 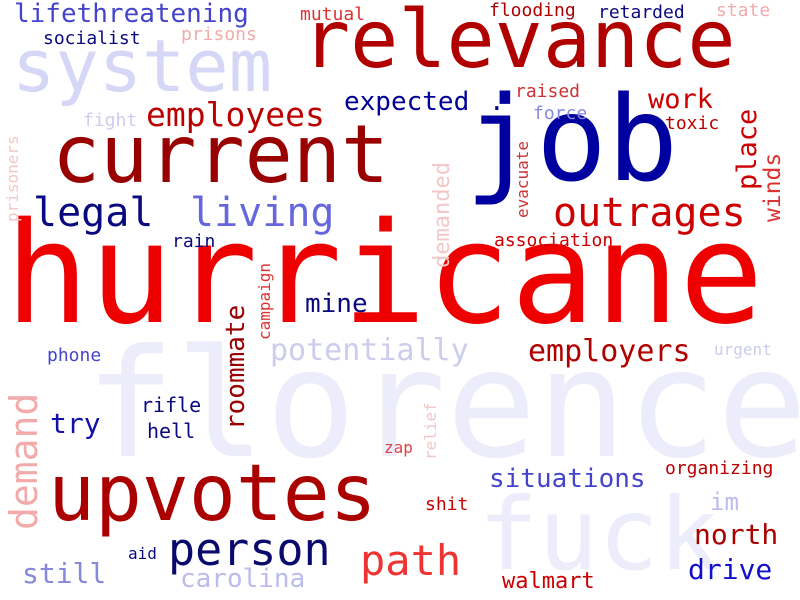 I want to click on word-im: im, so click(x=724, y=502).